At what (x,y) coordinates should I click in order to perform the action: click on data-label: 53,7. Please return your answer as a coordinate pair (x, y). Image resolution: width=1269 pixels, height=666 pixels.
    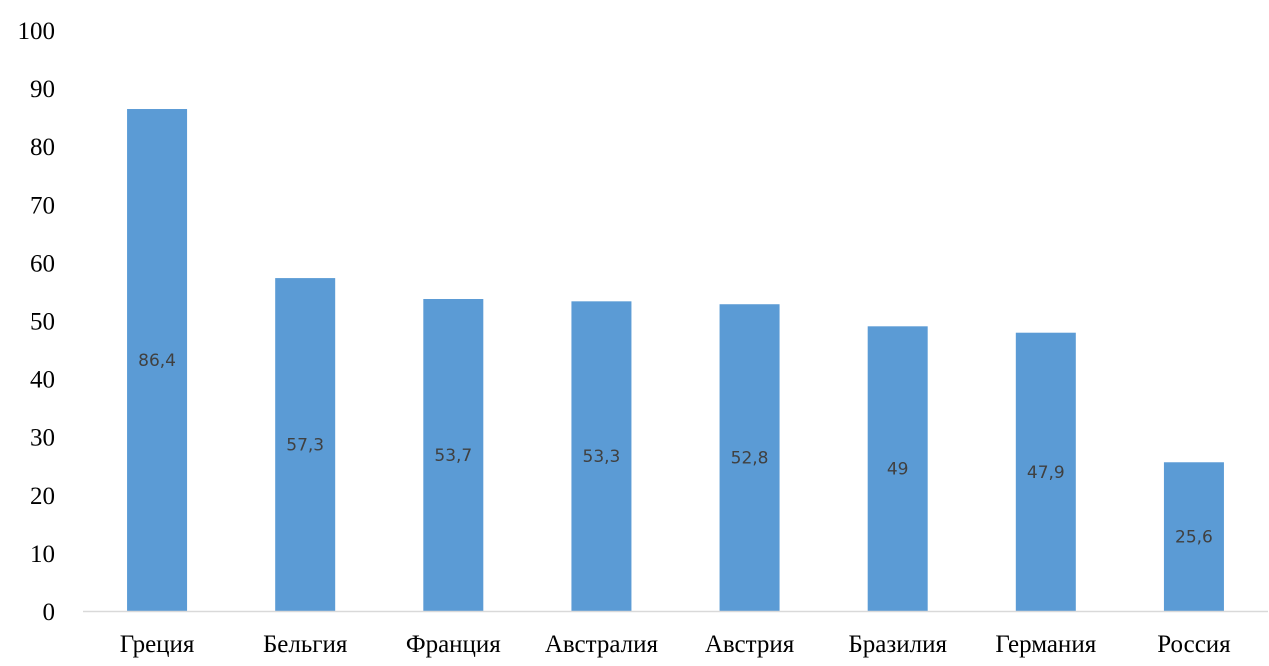
    Looking at the image, I should click on (453, 456).